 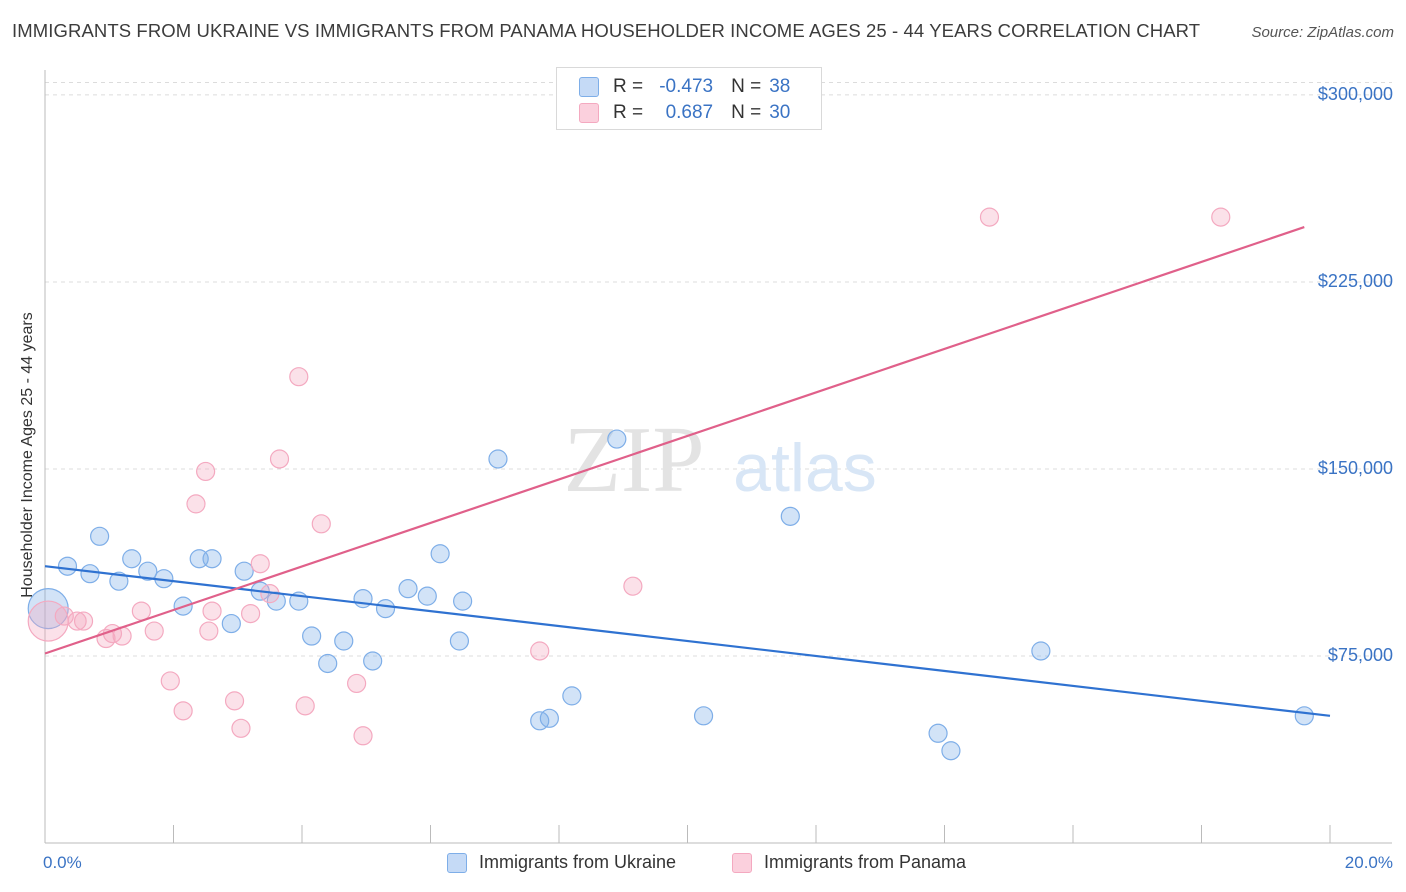 I want to click on y-axis-label: Householder Income Ages 25 - 44 years, so click(x=27, y=455).